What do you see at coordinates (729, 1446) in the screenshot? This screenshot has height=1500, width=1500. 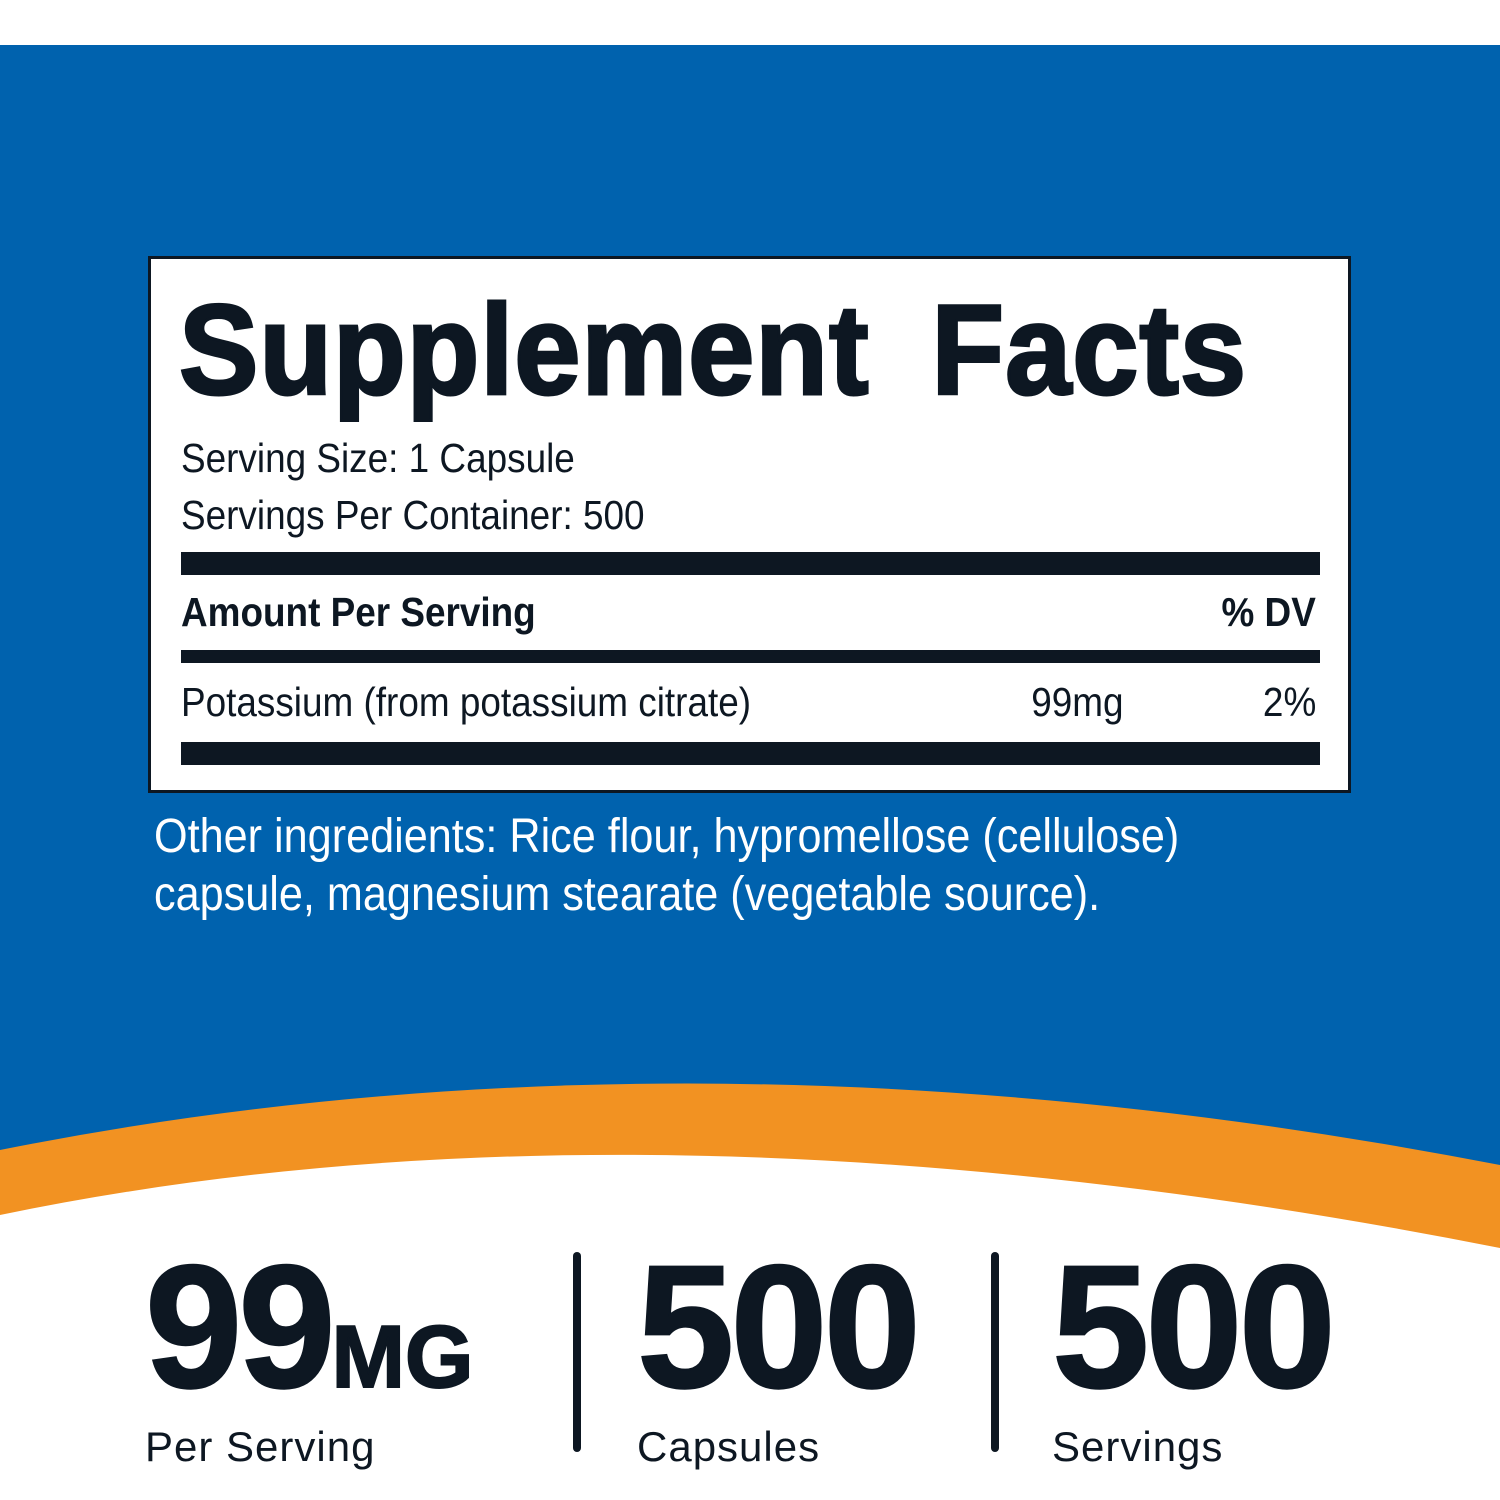 I see `stat-label: Capsules` at bounding box center [729, 1446].